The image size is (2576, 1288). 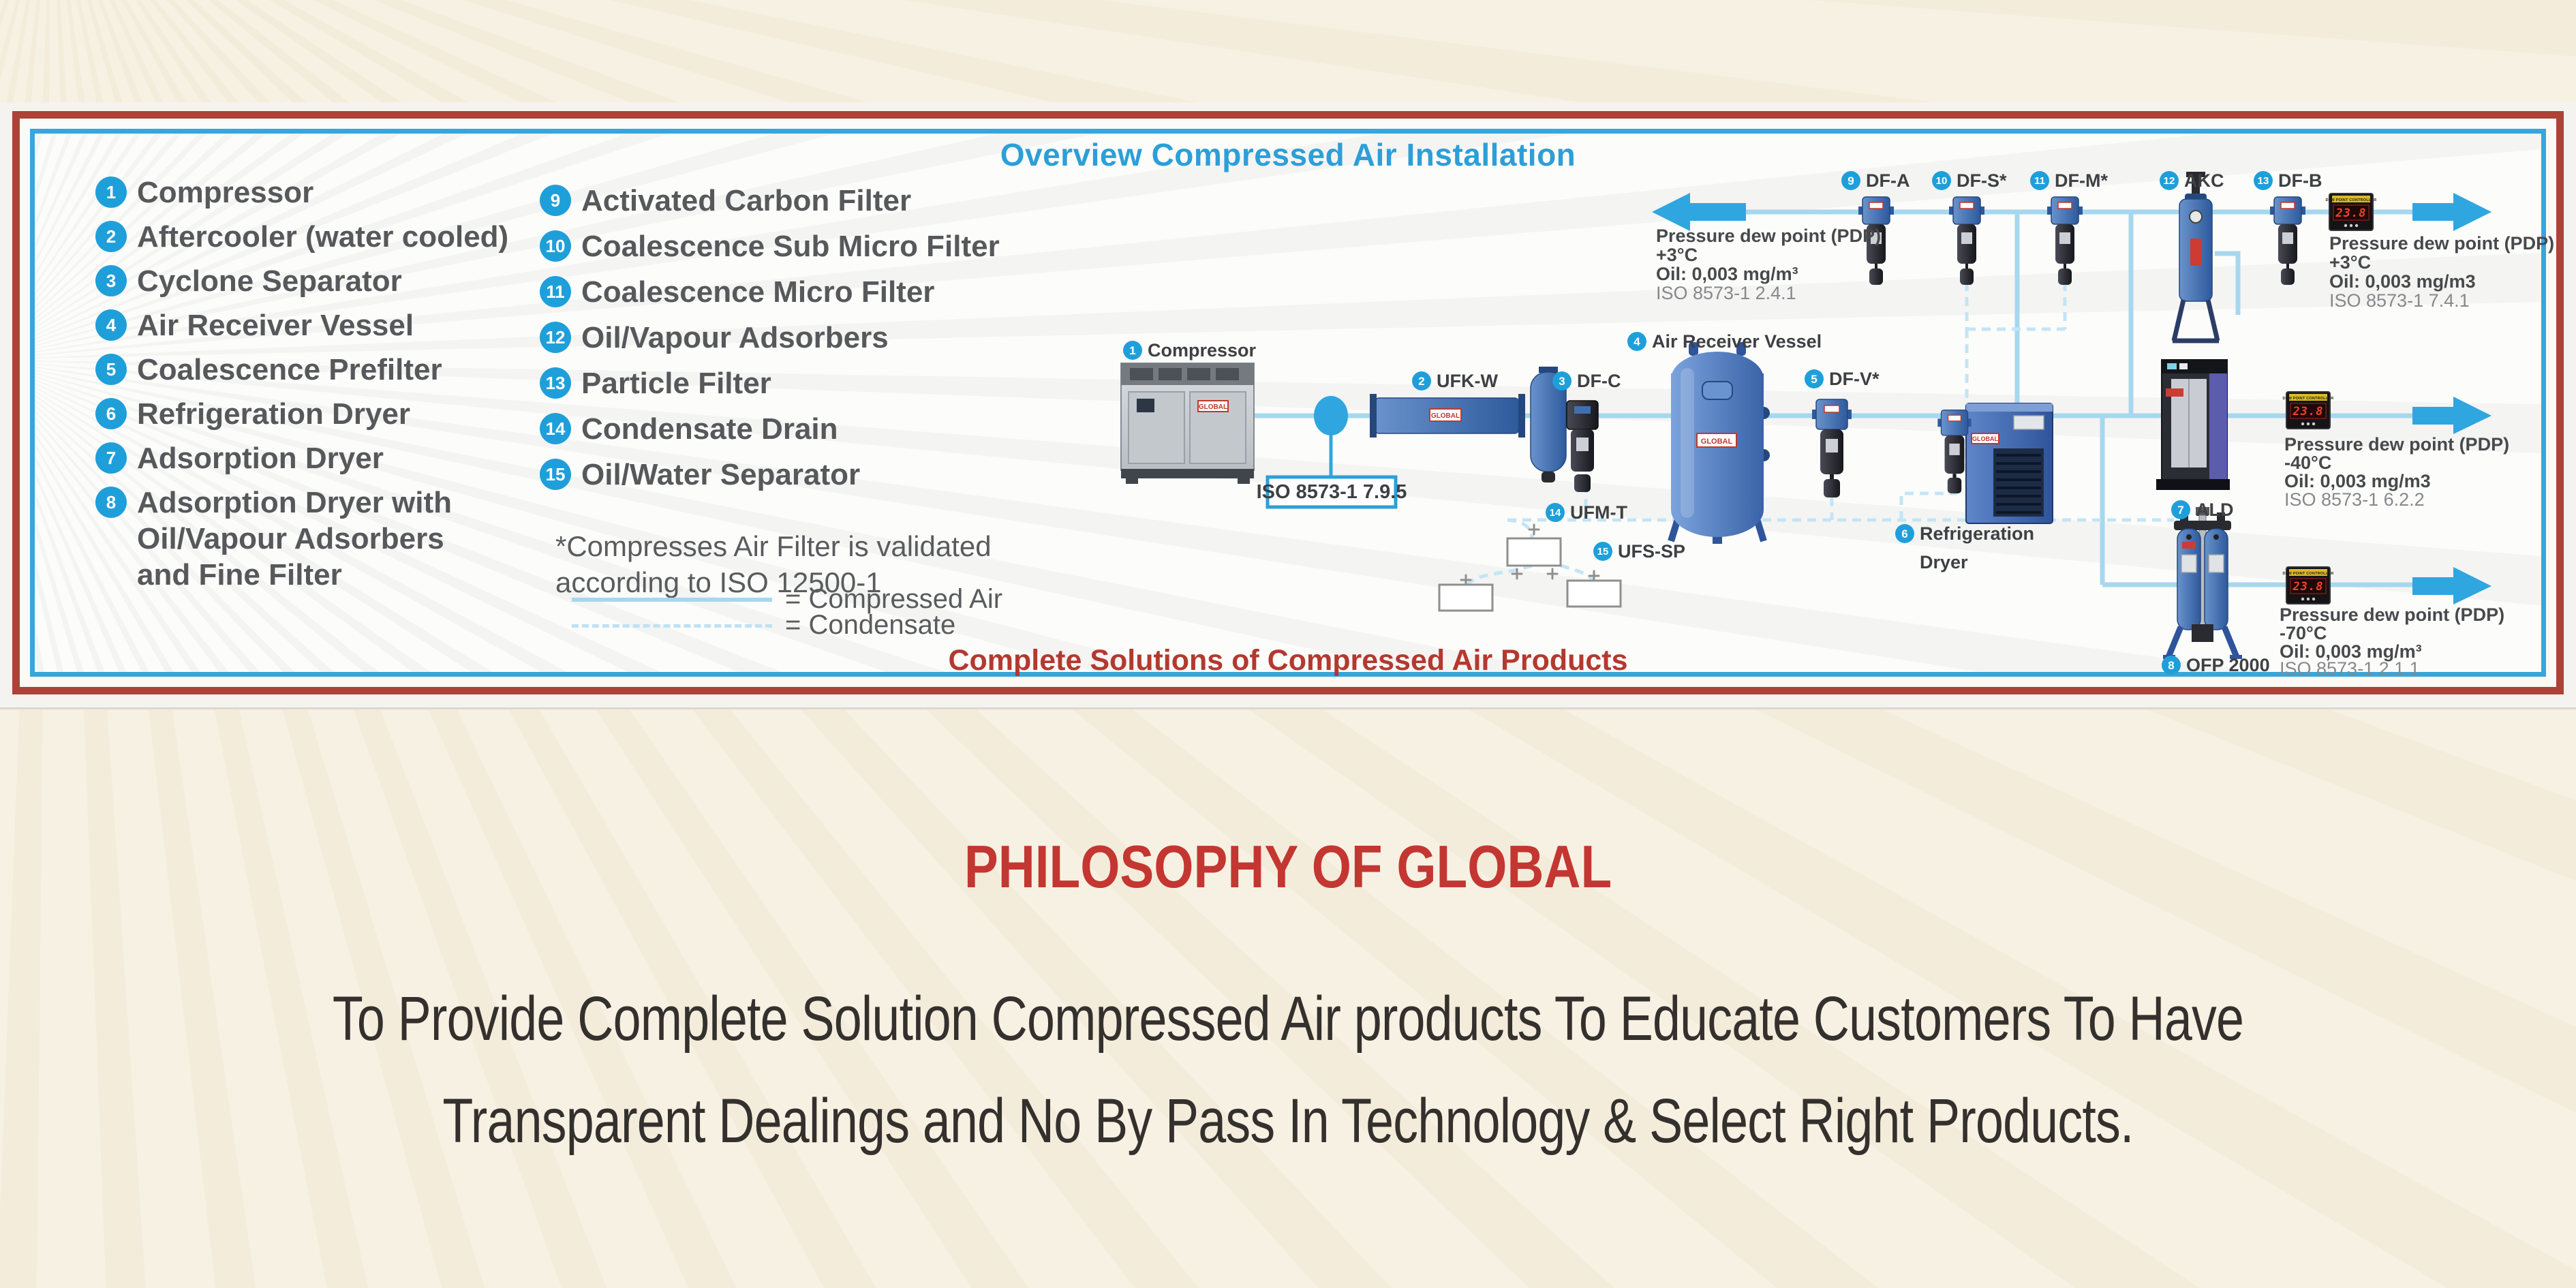 What do you see at coordinates (672, 600) in the screenshot?
I see `compressed-air-key-line` at bounding box center [672, 600].